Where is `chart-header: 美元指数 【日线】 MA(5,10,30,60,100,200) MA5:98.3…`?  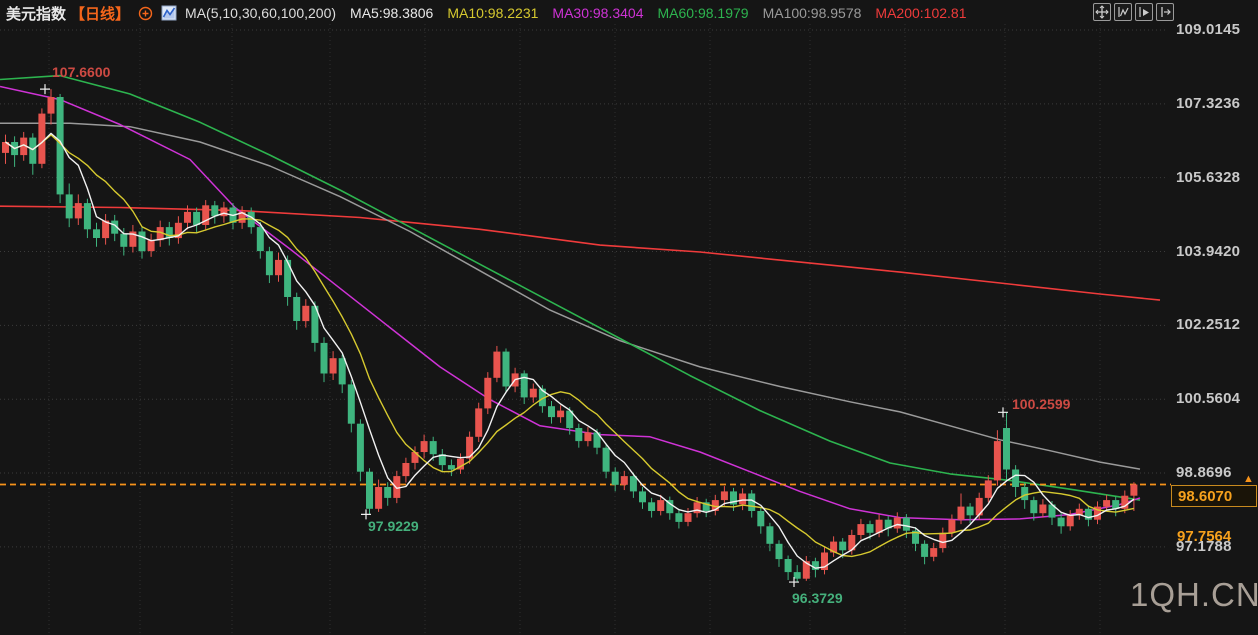 chart-header: 美元指数 【日线】 MA(5,10,30,60,100,200) MA5:98.3… is located at coordinates (486, 13).